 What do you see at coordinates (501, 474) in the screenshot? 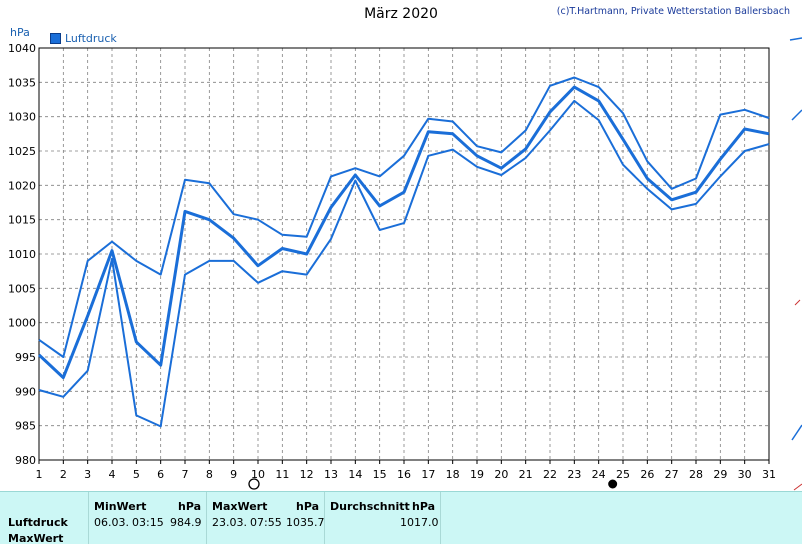
I see `x-tick-label: 20` at bounding box center [501, 474].